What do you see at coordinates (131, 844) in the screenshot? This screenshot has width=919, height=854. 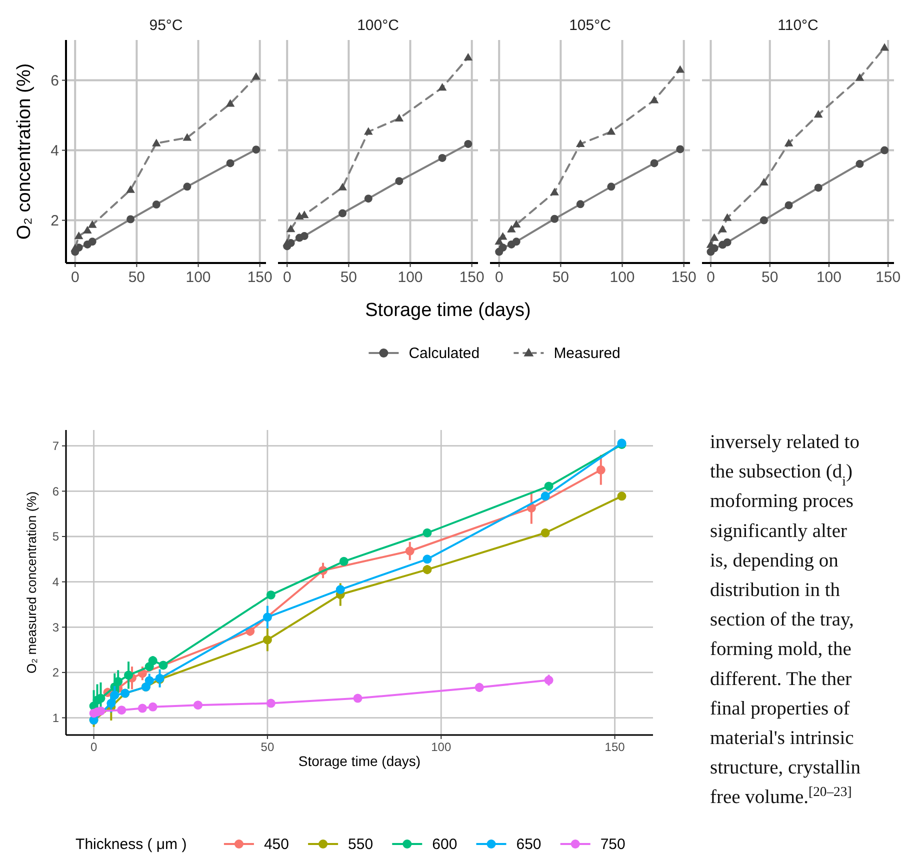 I see `legend-title: Thickness ( μm )` at bounding box center [131, 844].